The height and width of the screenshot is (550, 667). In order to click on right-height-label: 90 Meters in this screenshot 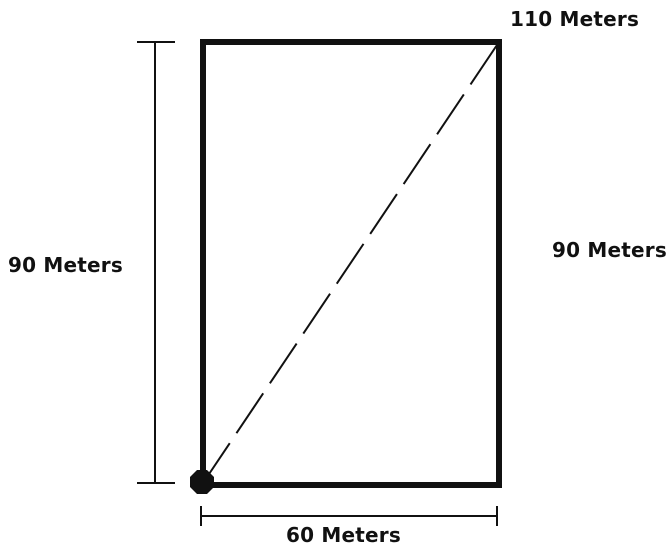, I will do `click(609, 250)`.